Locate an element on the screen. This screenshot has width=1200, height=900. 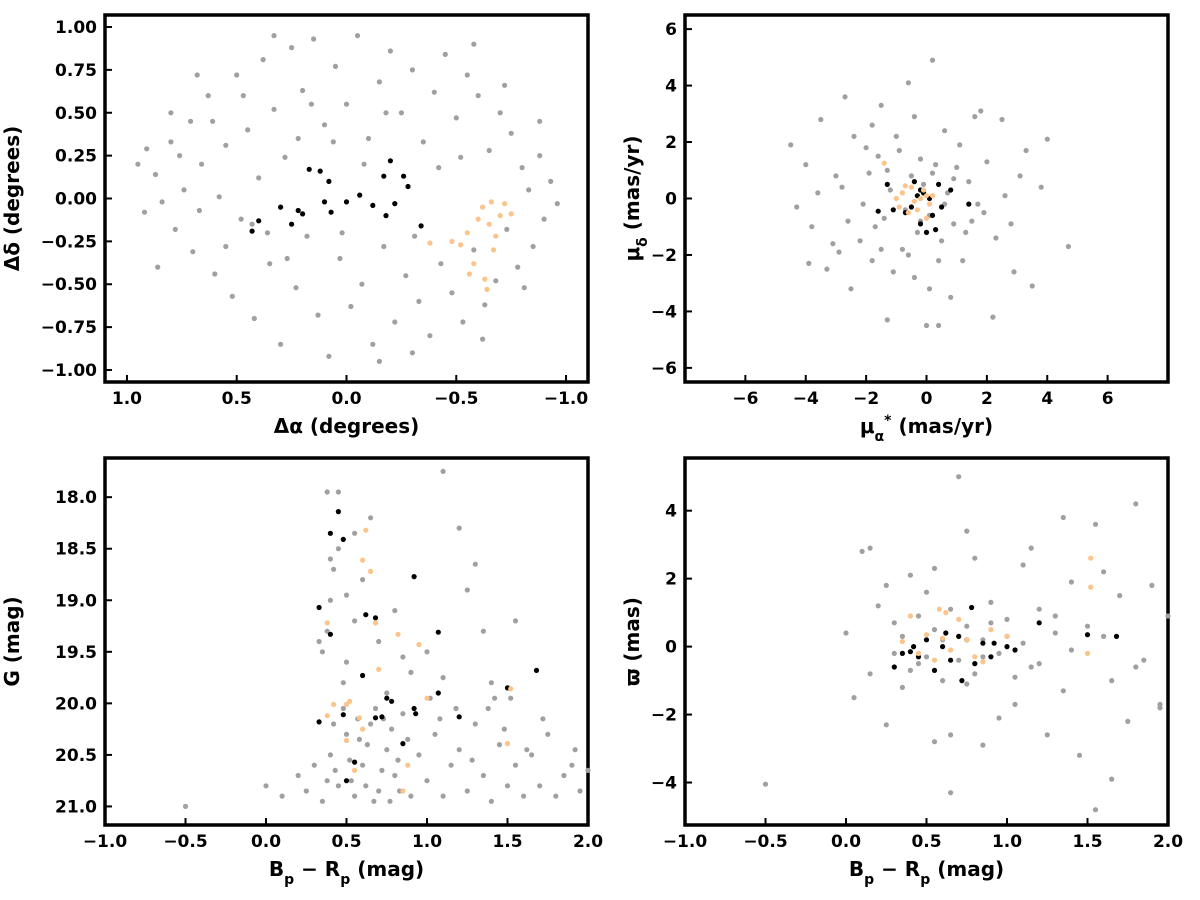
y-tick-label: 4 is located at coordinates (671, 512).